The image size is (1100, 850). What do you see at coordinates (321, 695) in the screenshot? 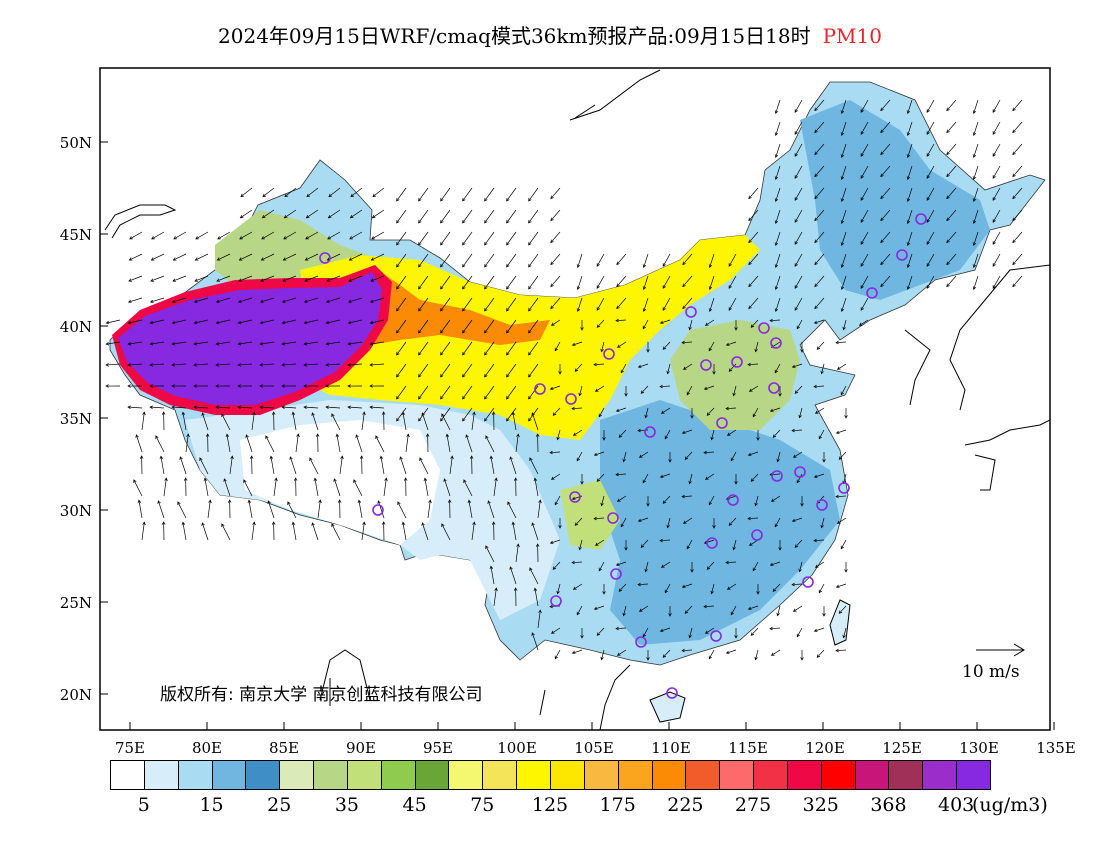
I see `copyright-text: 版权所有: 南京大学 南京创蓝科技有限公司` at bounding box center [321, 695].